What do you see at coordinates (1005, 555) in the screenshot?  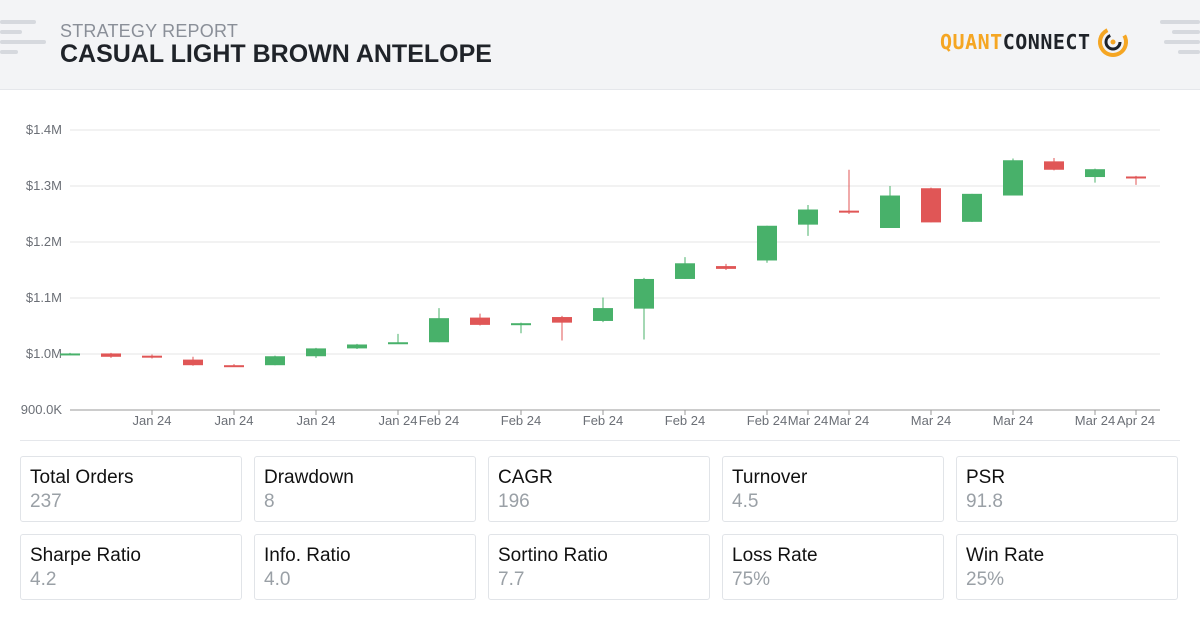 I see `stat-label: Win Rate` at bounding box center [1005, 555].